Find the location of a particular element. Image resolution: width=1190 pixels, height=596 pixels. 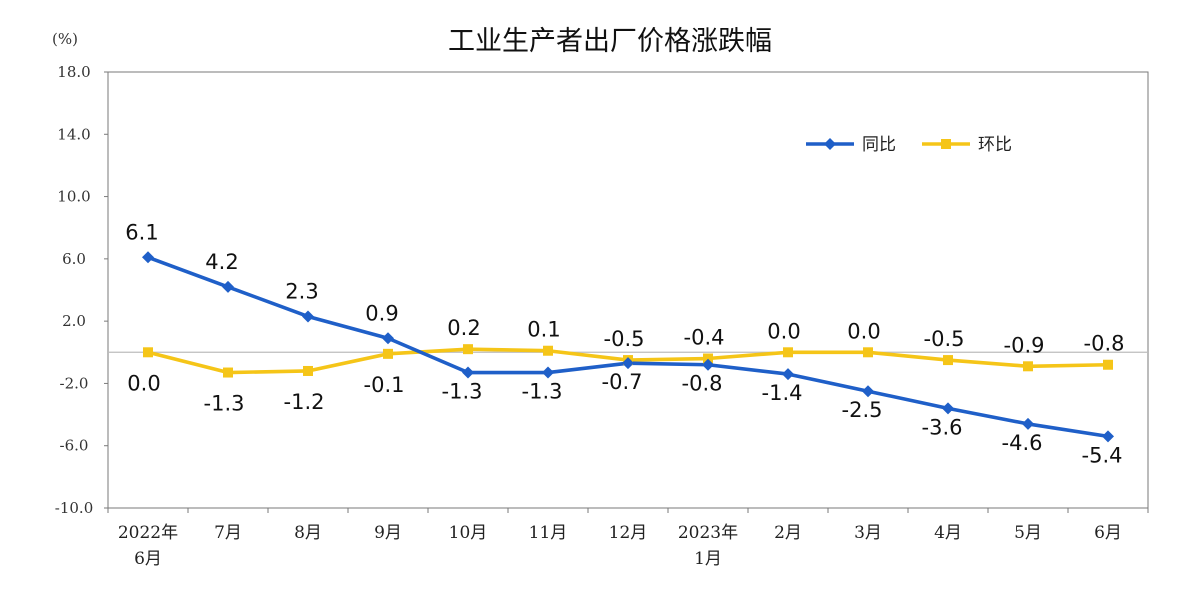

yoy-data-label: -0.8 is located at coordinates (702, 384).